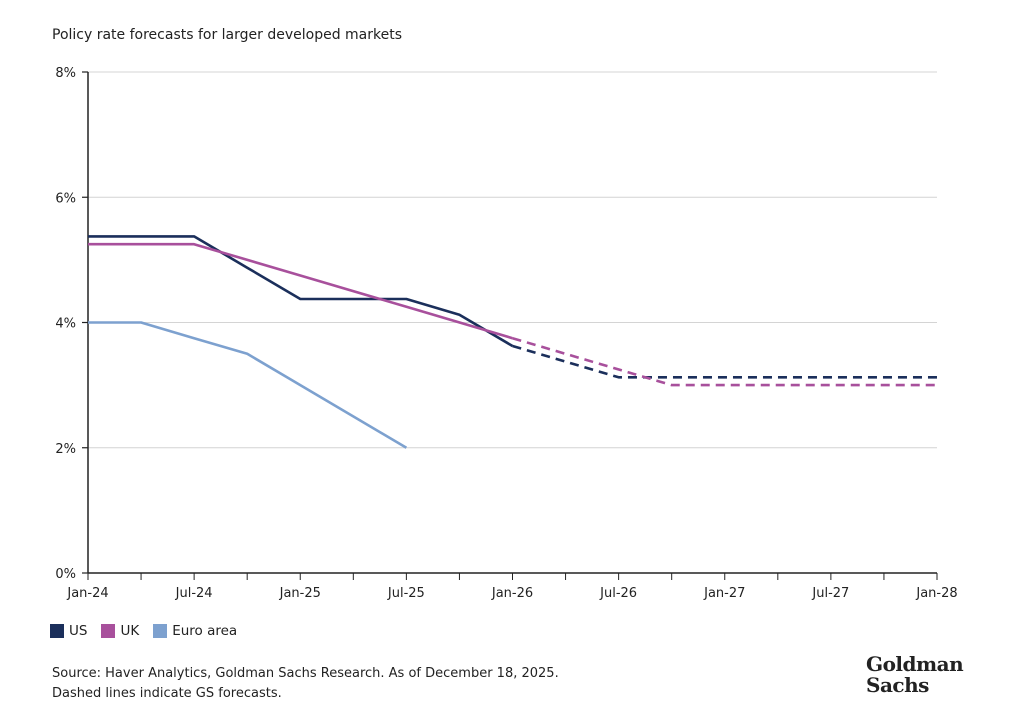  Describe the element at coordinates (65, 449) in the screenshot. I see `y-tick-label: 2%` at that location.